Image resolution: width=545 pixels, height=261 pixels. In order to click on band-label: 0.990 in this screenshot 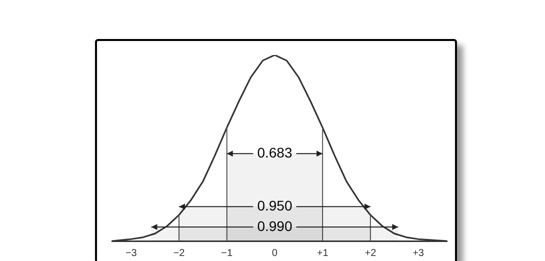, I will do `click(274, 226)`.